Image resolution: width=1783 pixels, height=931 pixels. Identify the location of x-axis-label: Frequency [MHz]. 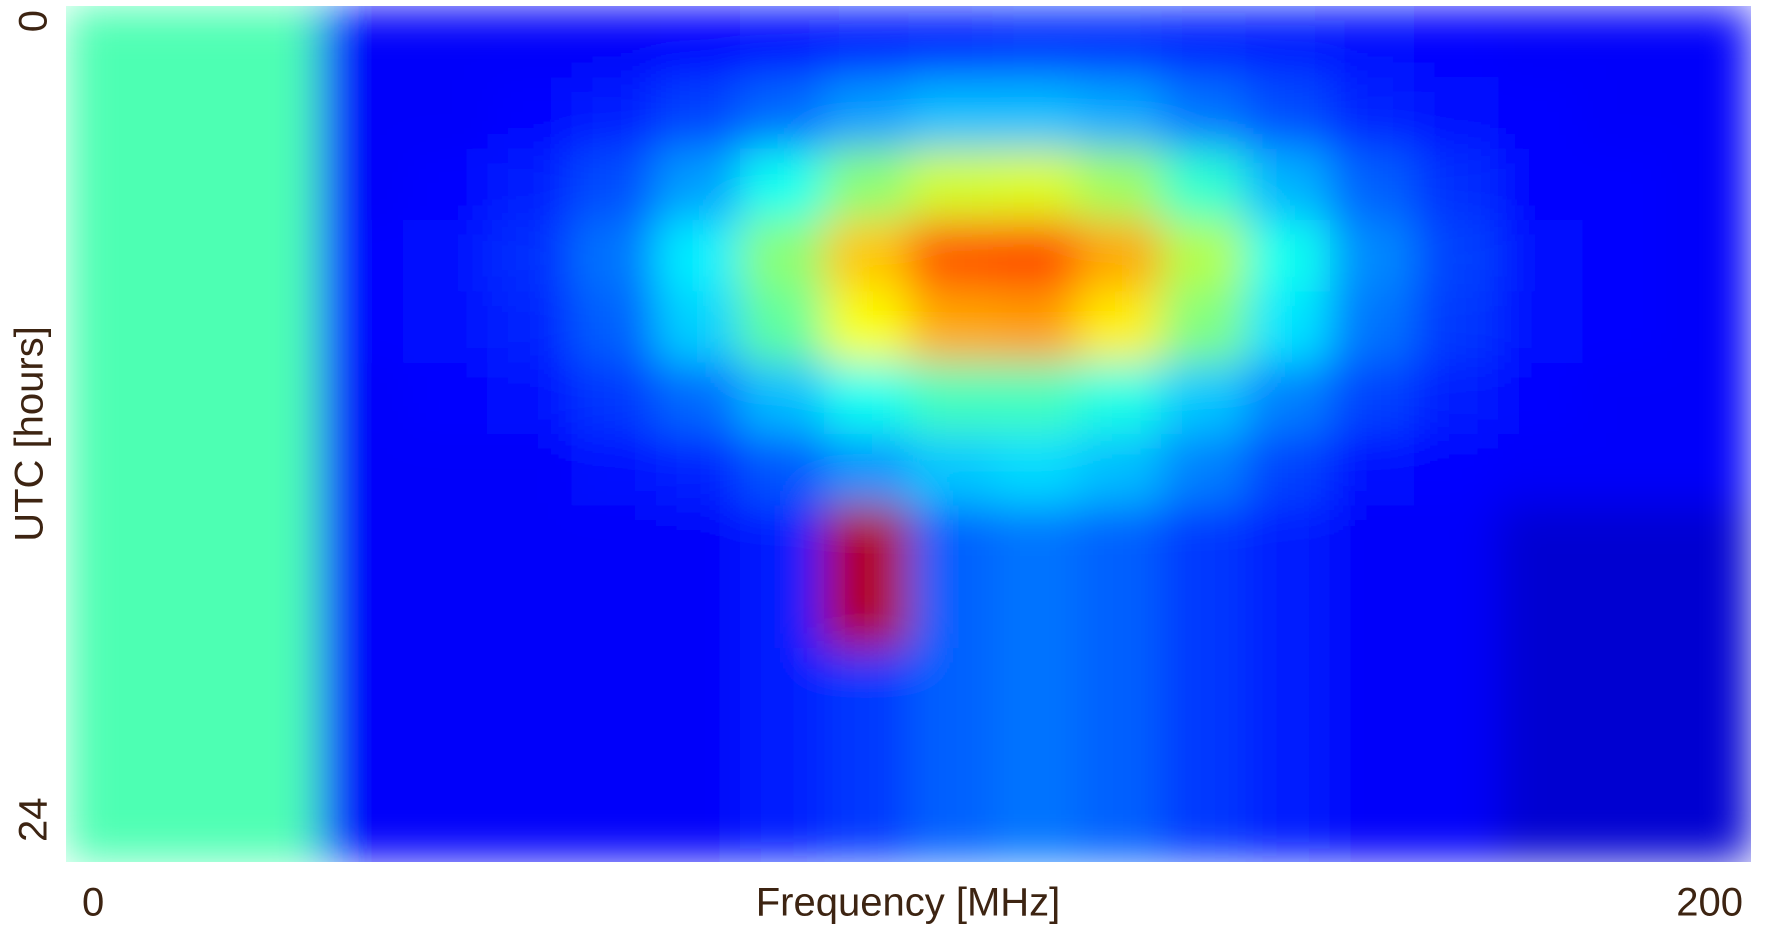
(908, 903).